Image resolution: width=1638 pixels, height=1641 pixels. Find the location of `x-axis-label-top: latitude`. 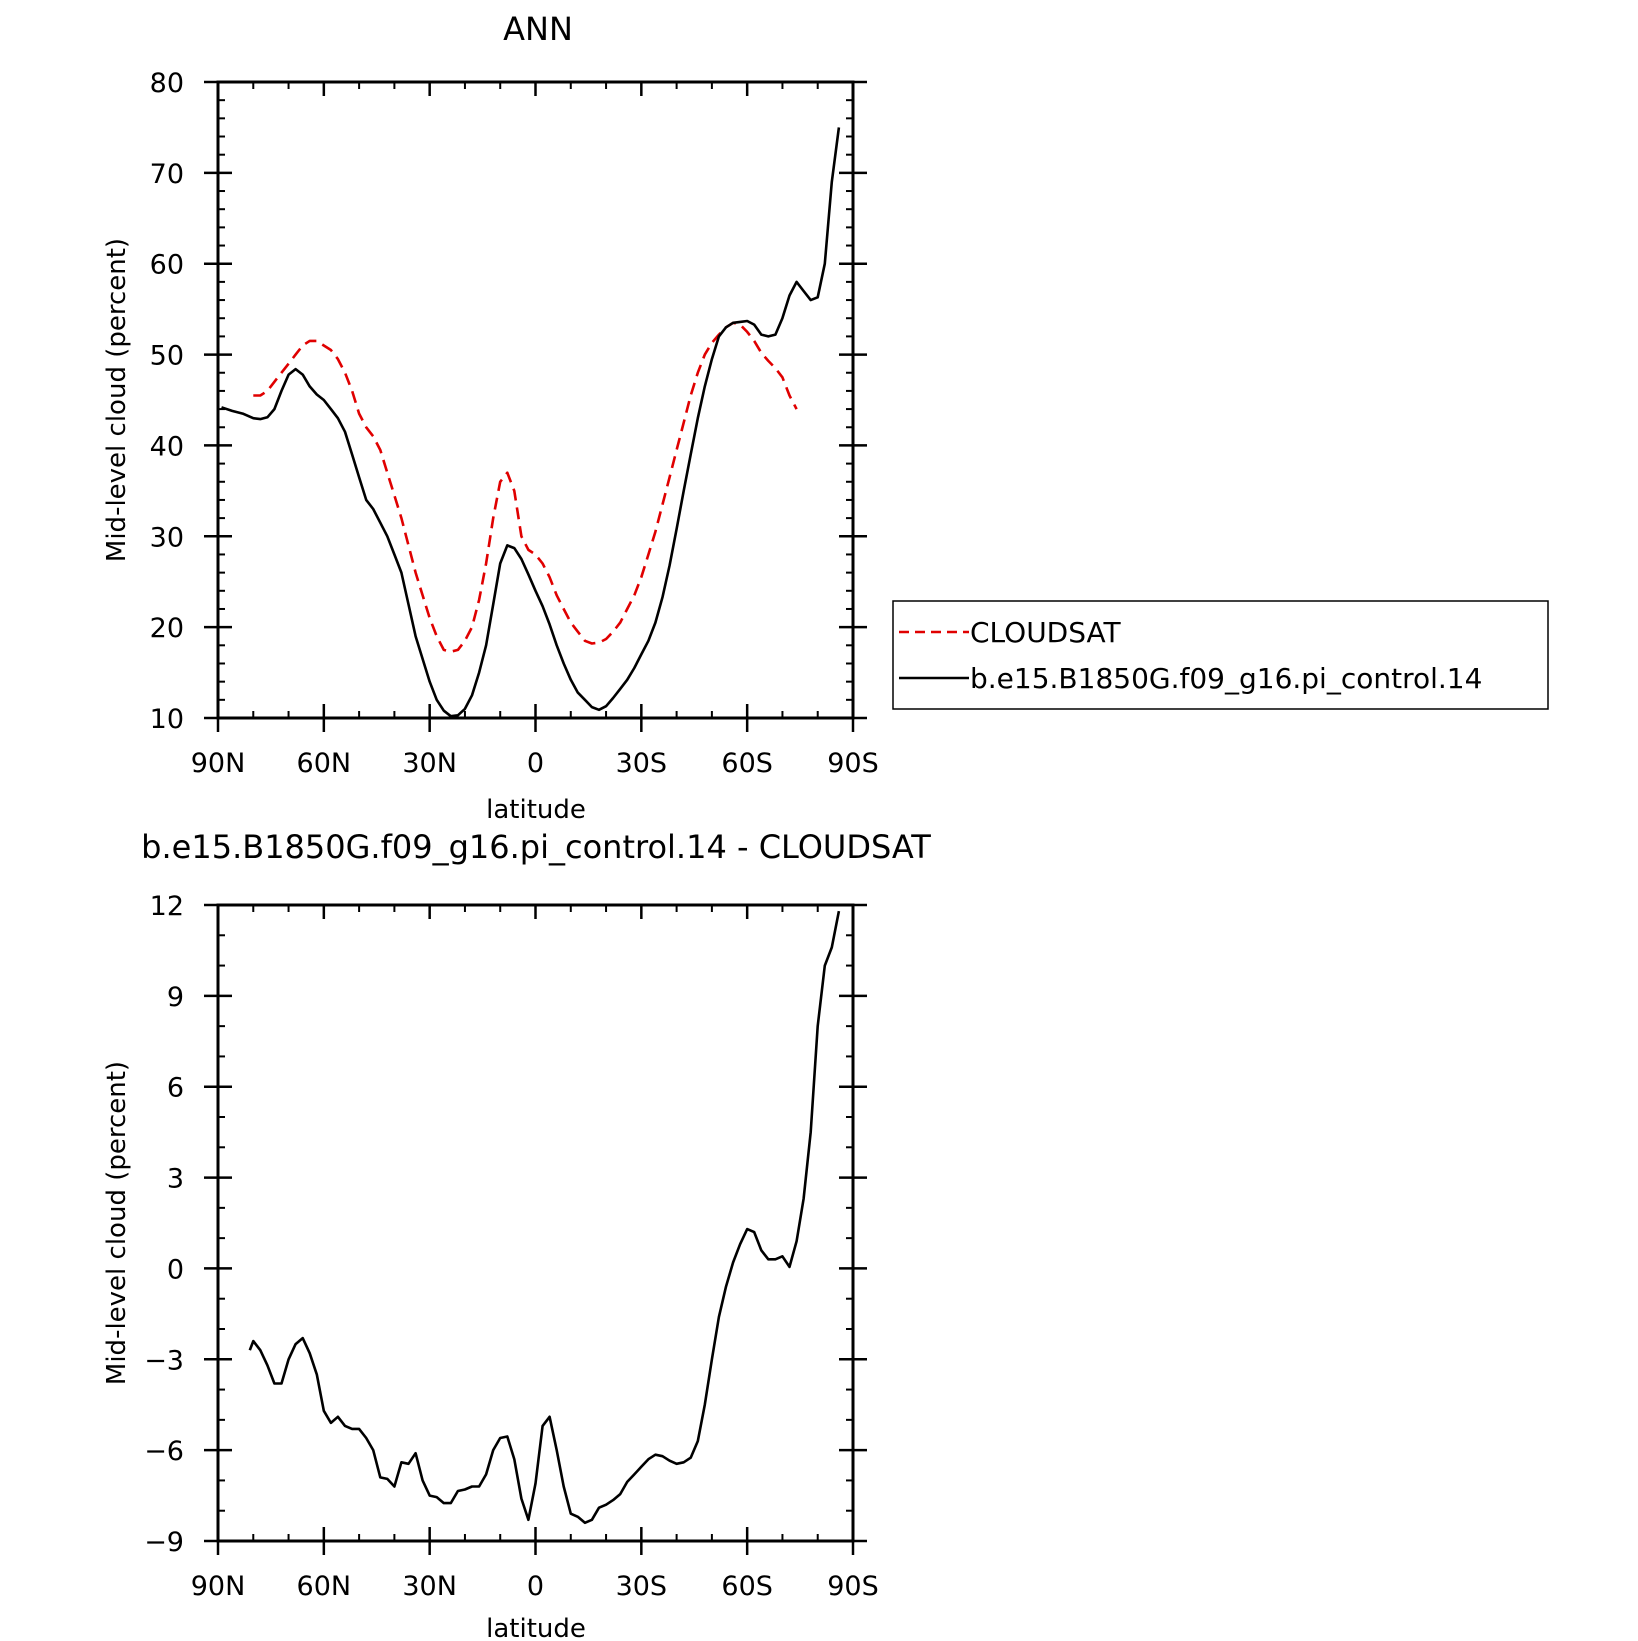

x-axis-label-top: latitude is located at coordinates (536, 810).